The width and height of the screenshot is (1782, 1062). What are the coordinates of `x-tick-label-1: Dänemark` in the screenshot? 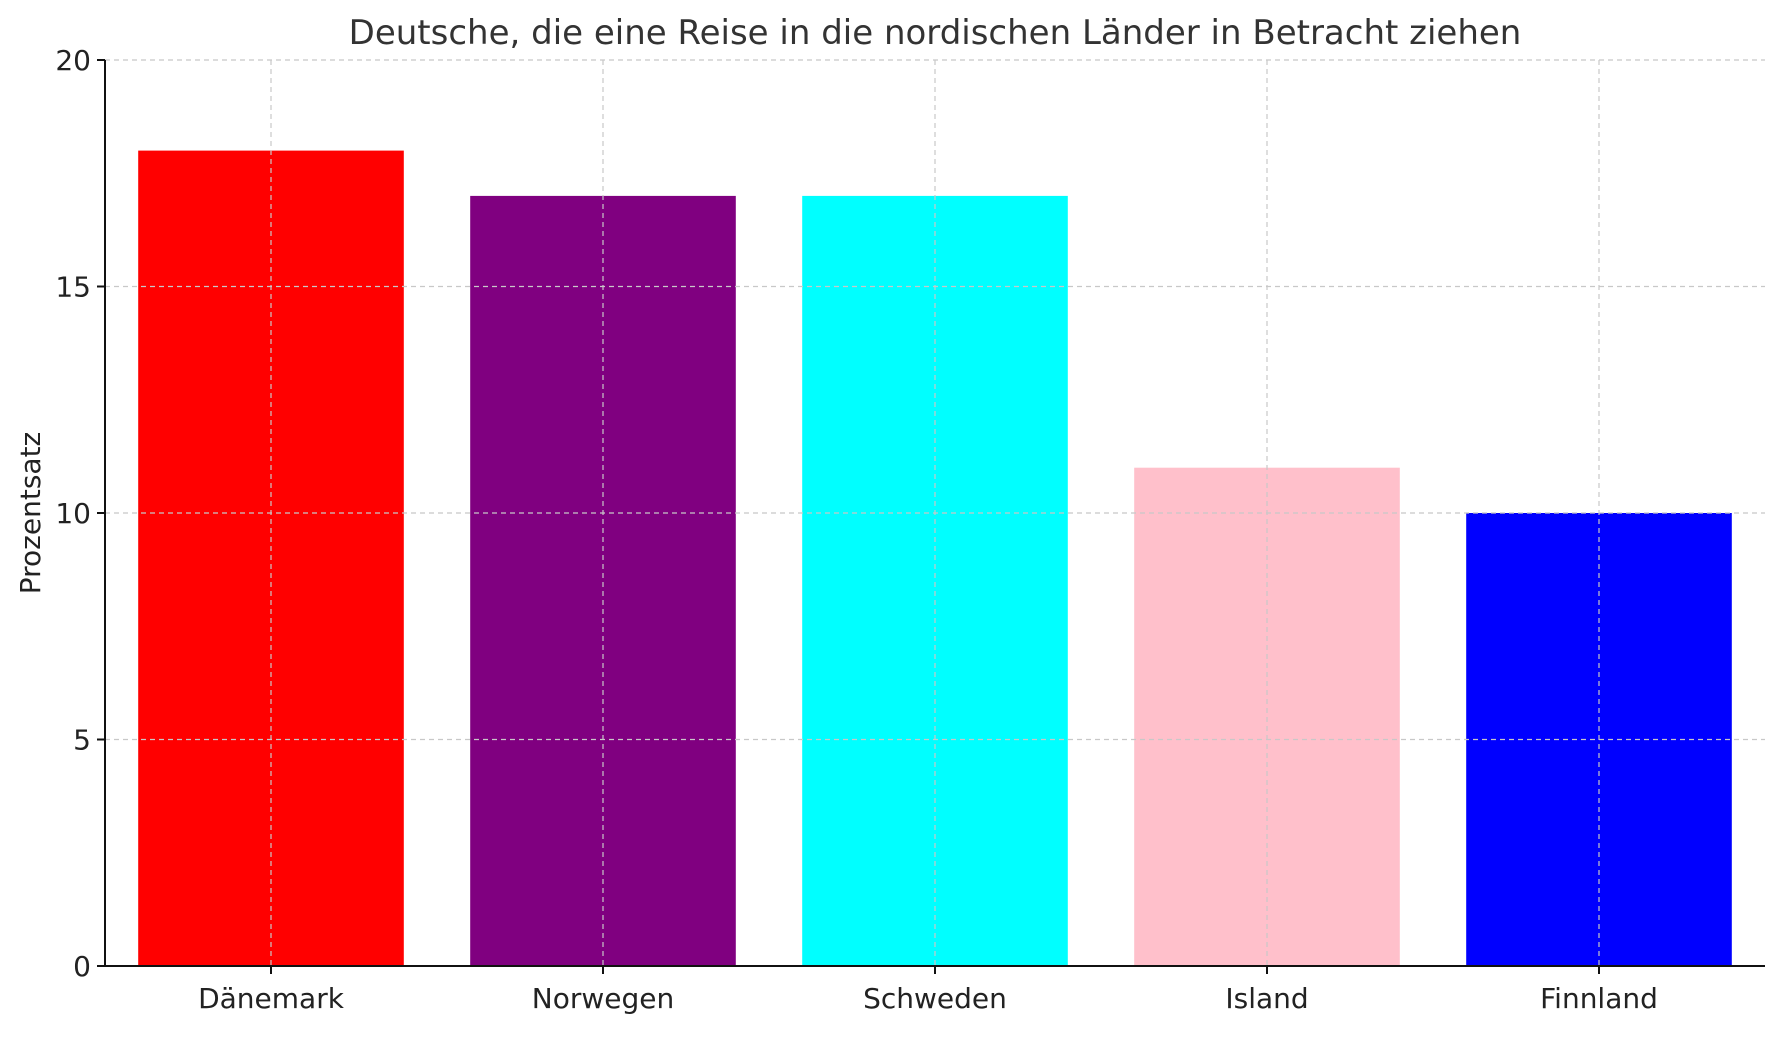 It's located at (271, 998).